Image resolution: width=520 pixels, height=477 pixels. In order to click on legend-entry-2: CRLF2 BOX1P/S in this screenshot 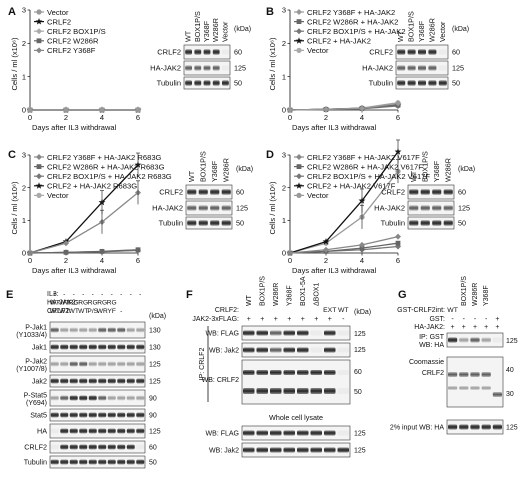, I will do `click(76, 31)`.